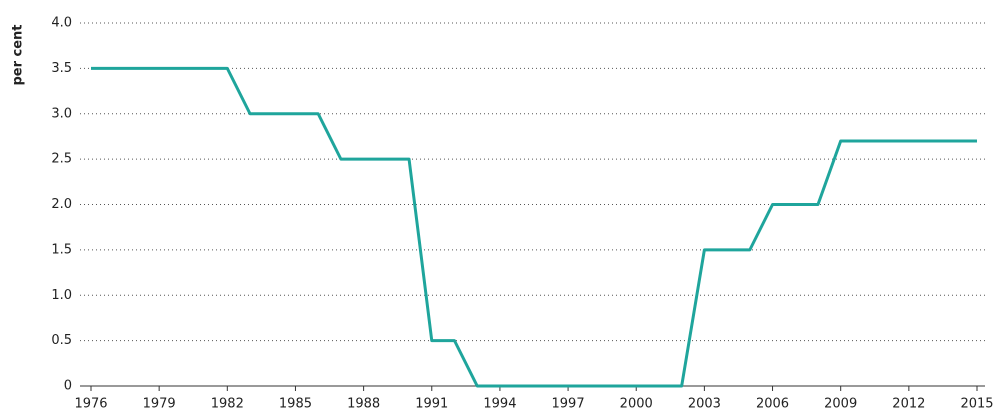  What do you see at coordinates (772, 404) in the screenshot?
I see `x-tick-label: 2006` at bounding box center [772, 404].